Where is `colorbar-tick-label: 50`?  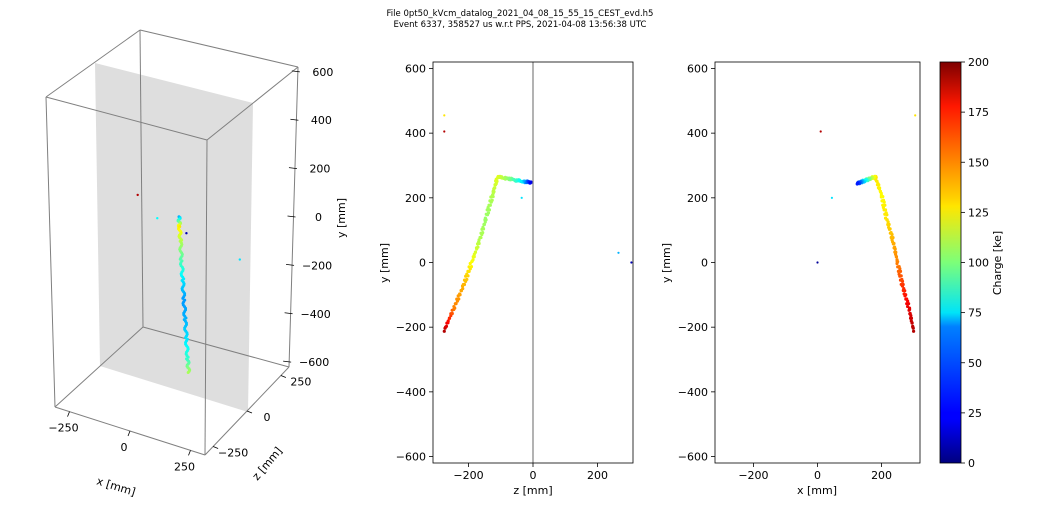
colorbar-tick-label: 50 is located at coordinates (975, 363).